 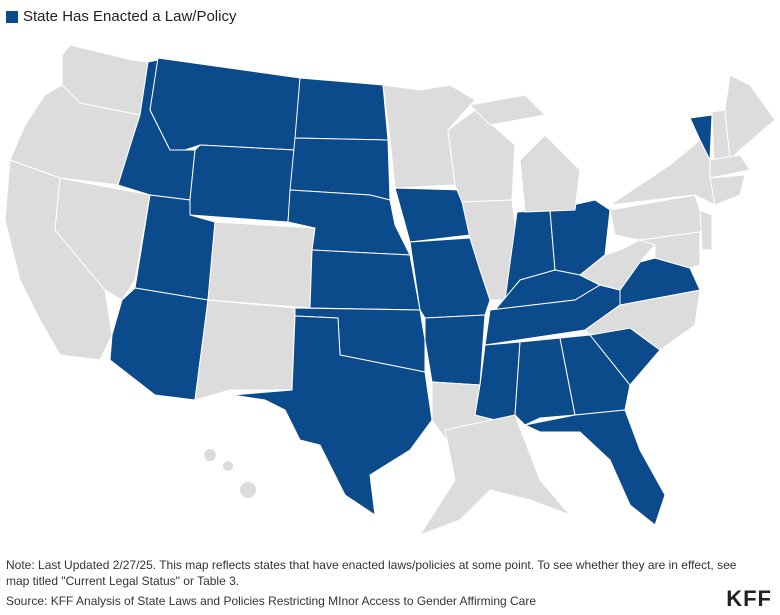 What do you see at coordinates (130, 16) in the screenshot?
I see `legend-label: State Has Enacted a Law/Policy` at bounding box center [130, 16].